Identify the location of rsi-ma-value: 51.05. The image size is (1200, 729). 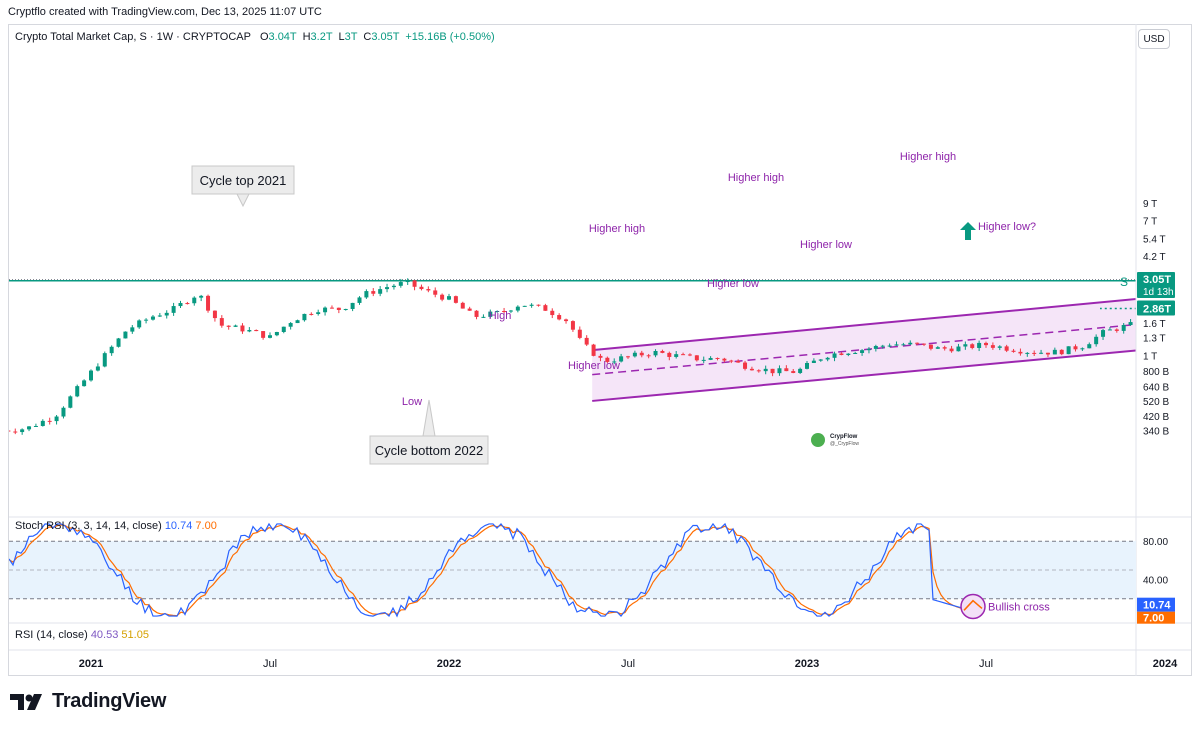
(135, 635).